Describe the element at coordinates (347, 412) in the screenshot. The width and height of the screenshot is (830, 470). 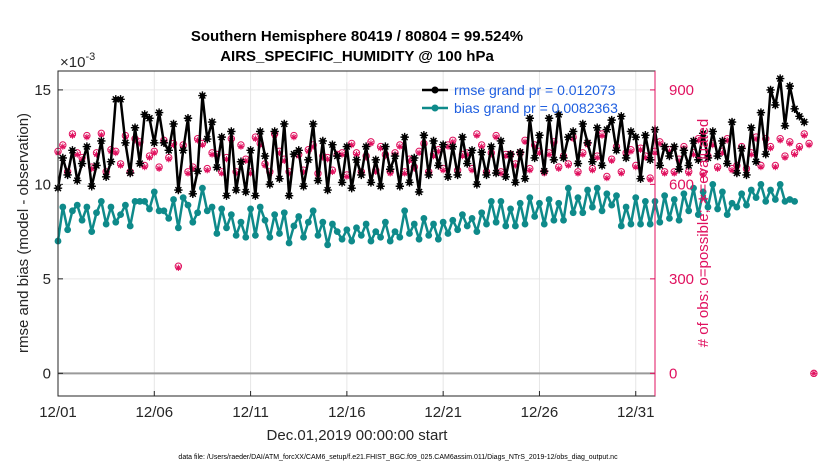
I see `x-tick-label-3: 12/16` at that location.